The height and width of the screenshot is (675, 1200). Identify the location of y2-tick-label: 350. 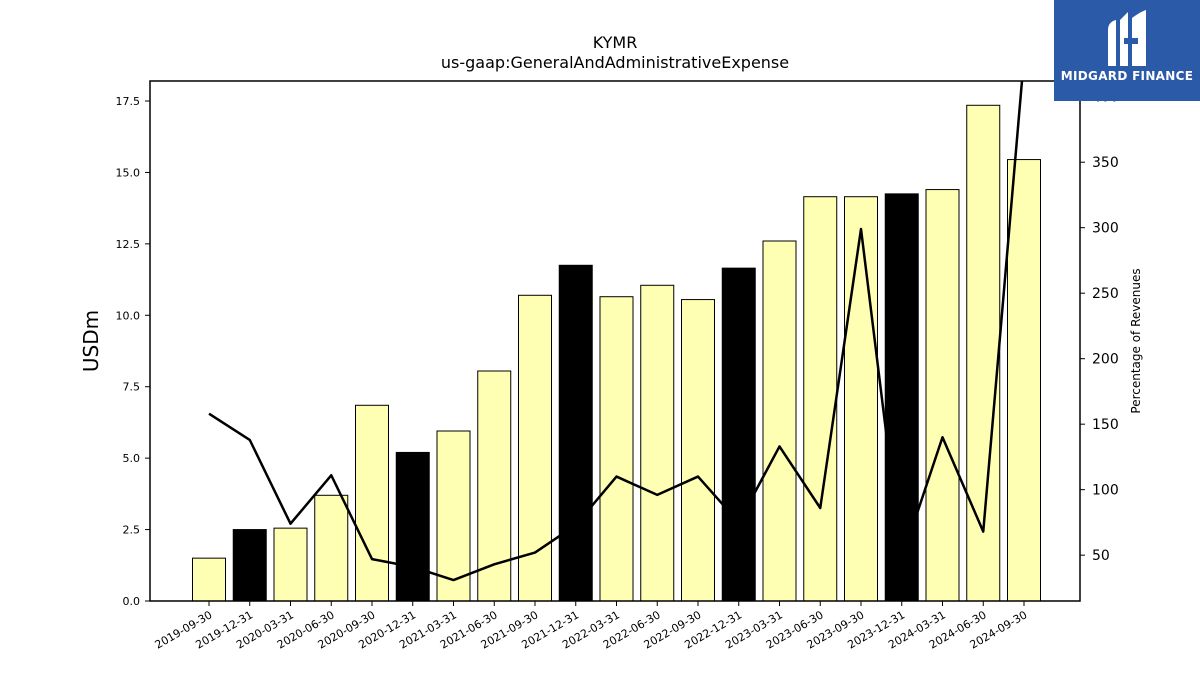
(1105, 163).